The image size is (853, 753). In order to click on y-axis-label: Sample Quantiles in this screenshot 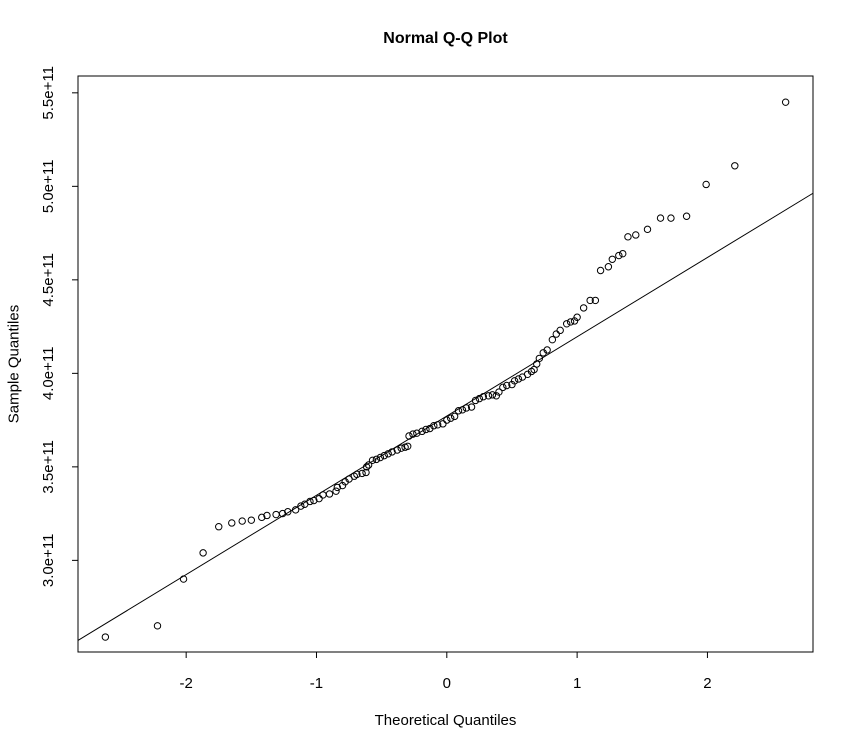, I will do `click(14, 364)`.